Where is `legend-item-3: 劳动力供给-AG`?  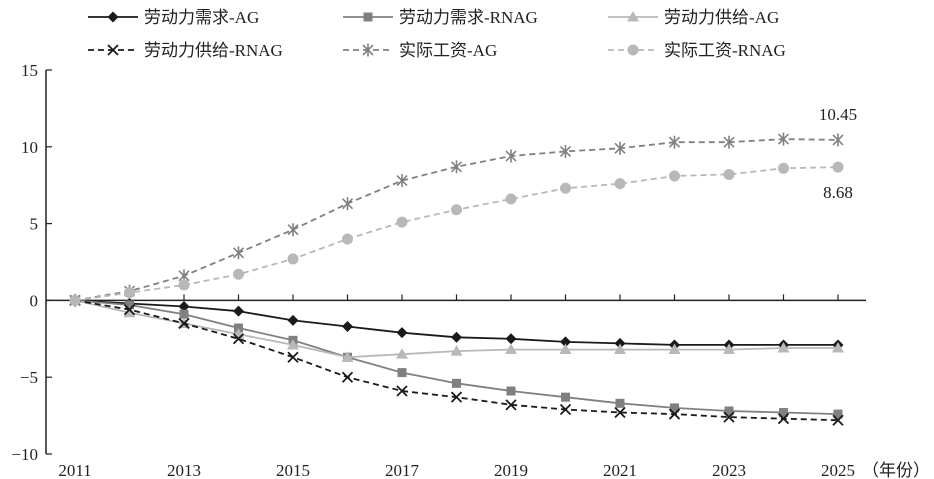
legend-item-3: 劳动力供给-AG is located at coordinates (693, 17).